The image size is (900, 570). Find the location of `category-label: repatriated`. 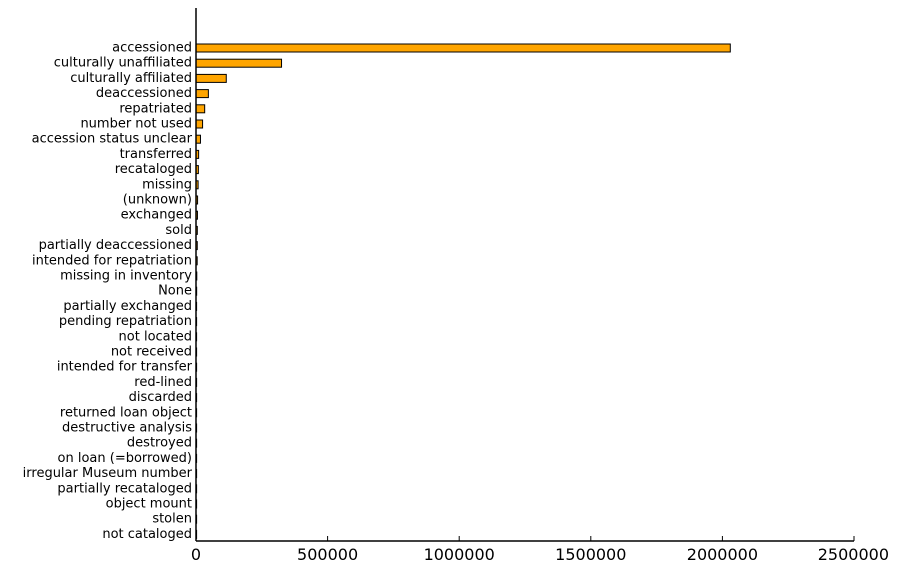

category-label: repatriated is located at coordinates (155, 108).